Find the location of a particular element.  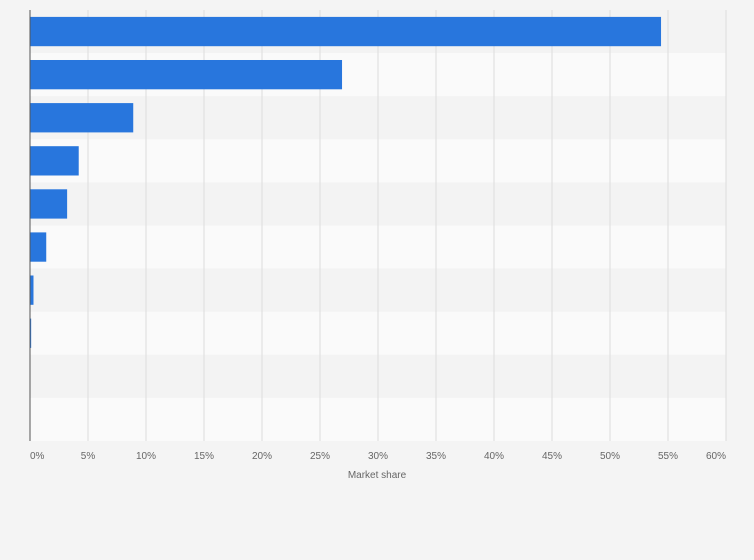

x-tick-label: 45% is located at coordinates (552, 456).